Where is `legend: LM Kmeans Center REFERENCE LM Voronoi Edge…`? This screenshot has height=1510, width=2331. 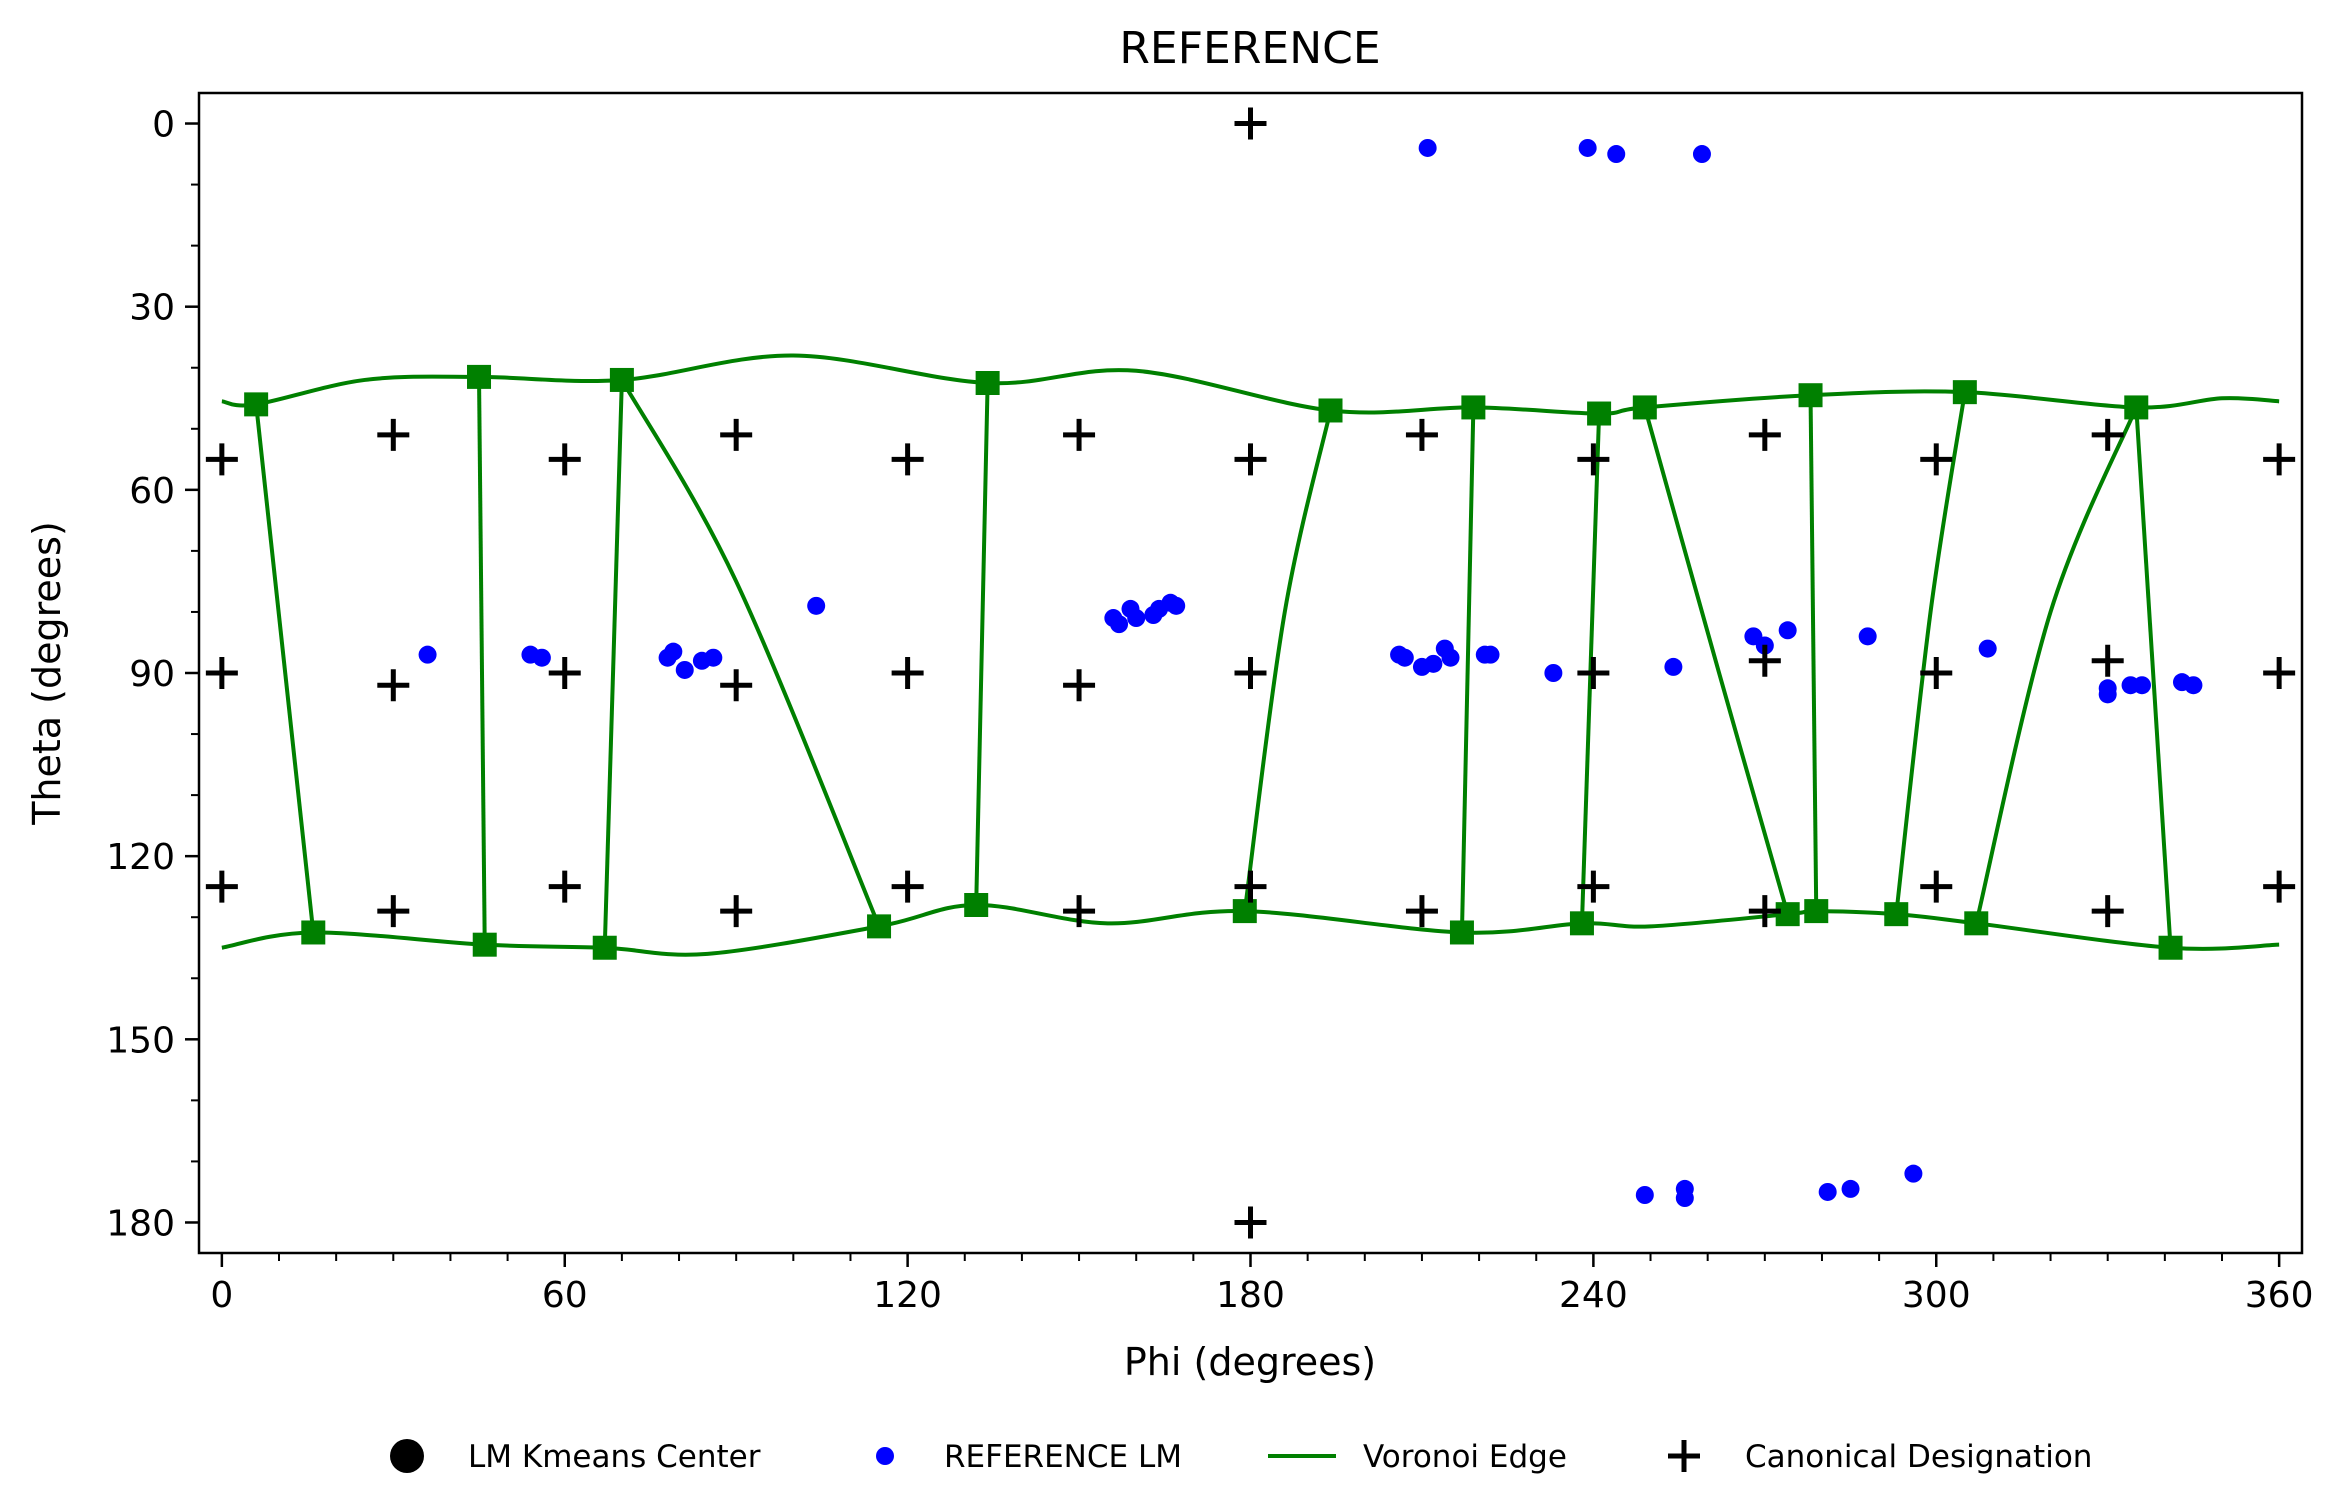 legend: LM Kmeans Center REFERENCE LM Voronoi Edge… is located at coordinates (1241, 1457).